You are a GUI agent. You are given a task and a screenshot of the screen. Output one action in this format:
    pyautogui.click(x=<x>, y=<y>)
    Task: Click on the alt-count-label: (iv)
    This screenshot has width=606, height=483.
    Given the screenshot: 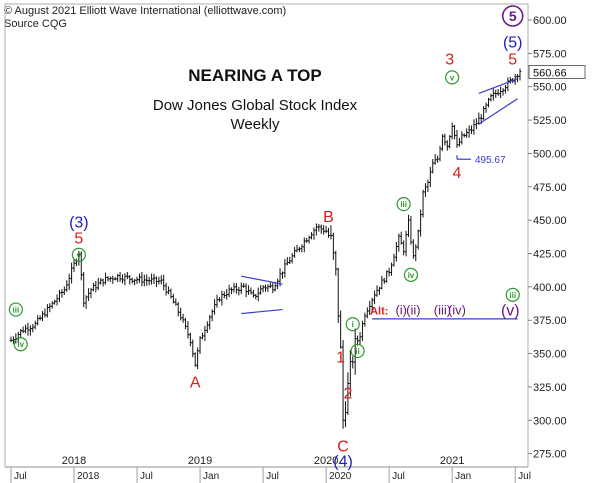 What is the action you would take?
    pyautogui.click(x=457, y=310)
    